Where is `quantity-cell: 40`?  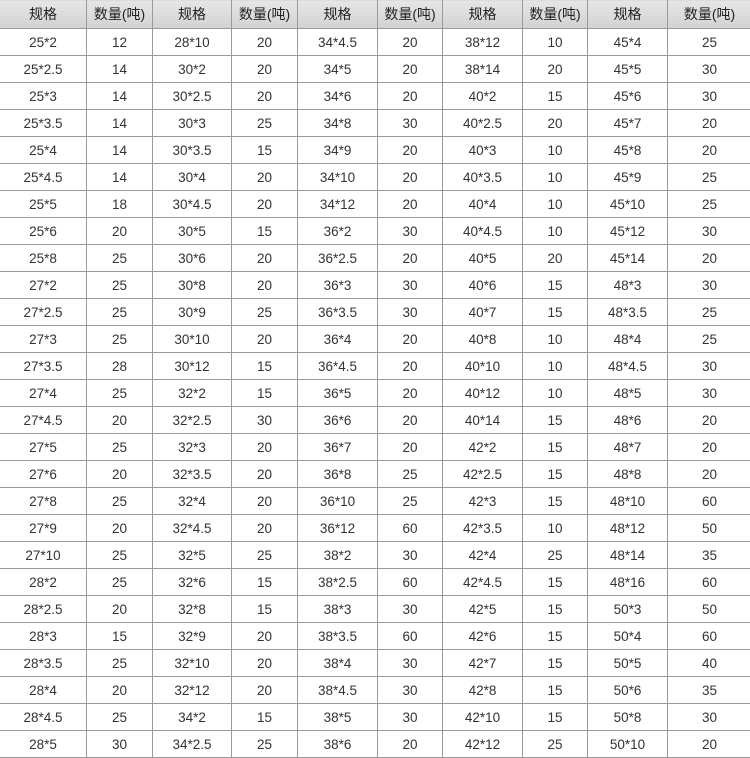 quantity-cell: 40 is located at coordinates (709, 663).